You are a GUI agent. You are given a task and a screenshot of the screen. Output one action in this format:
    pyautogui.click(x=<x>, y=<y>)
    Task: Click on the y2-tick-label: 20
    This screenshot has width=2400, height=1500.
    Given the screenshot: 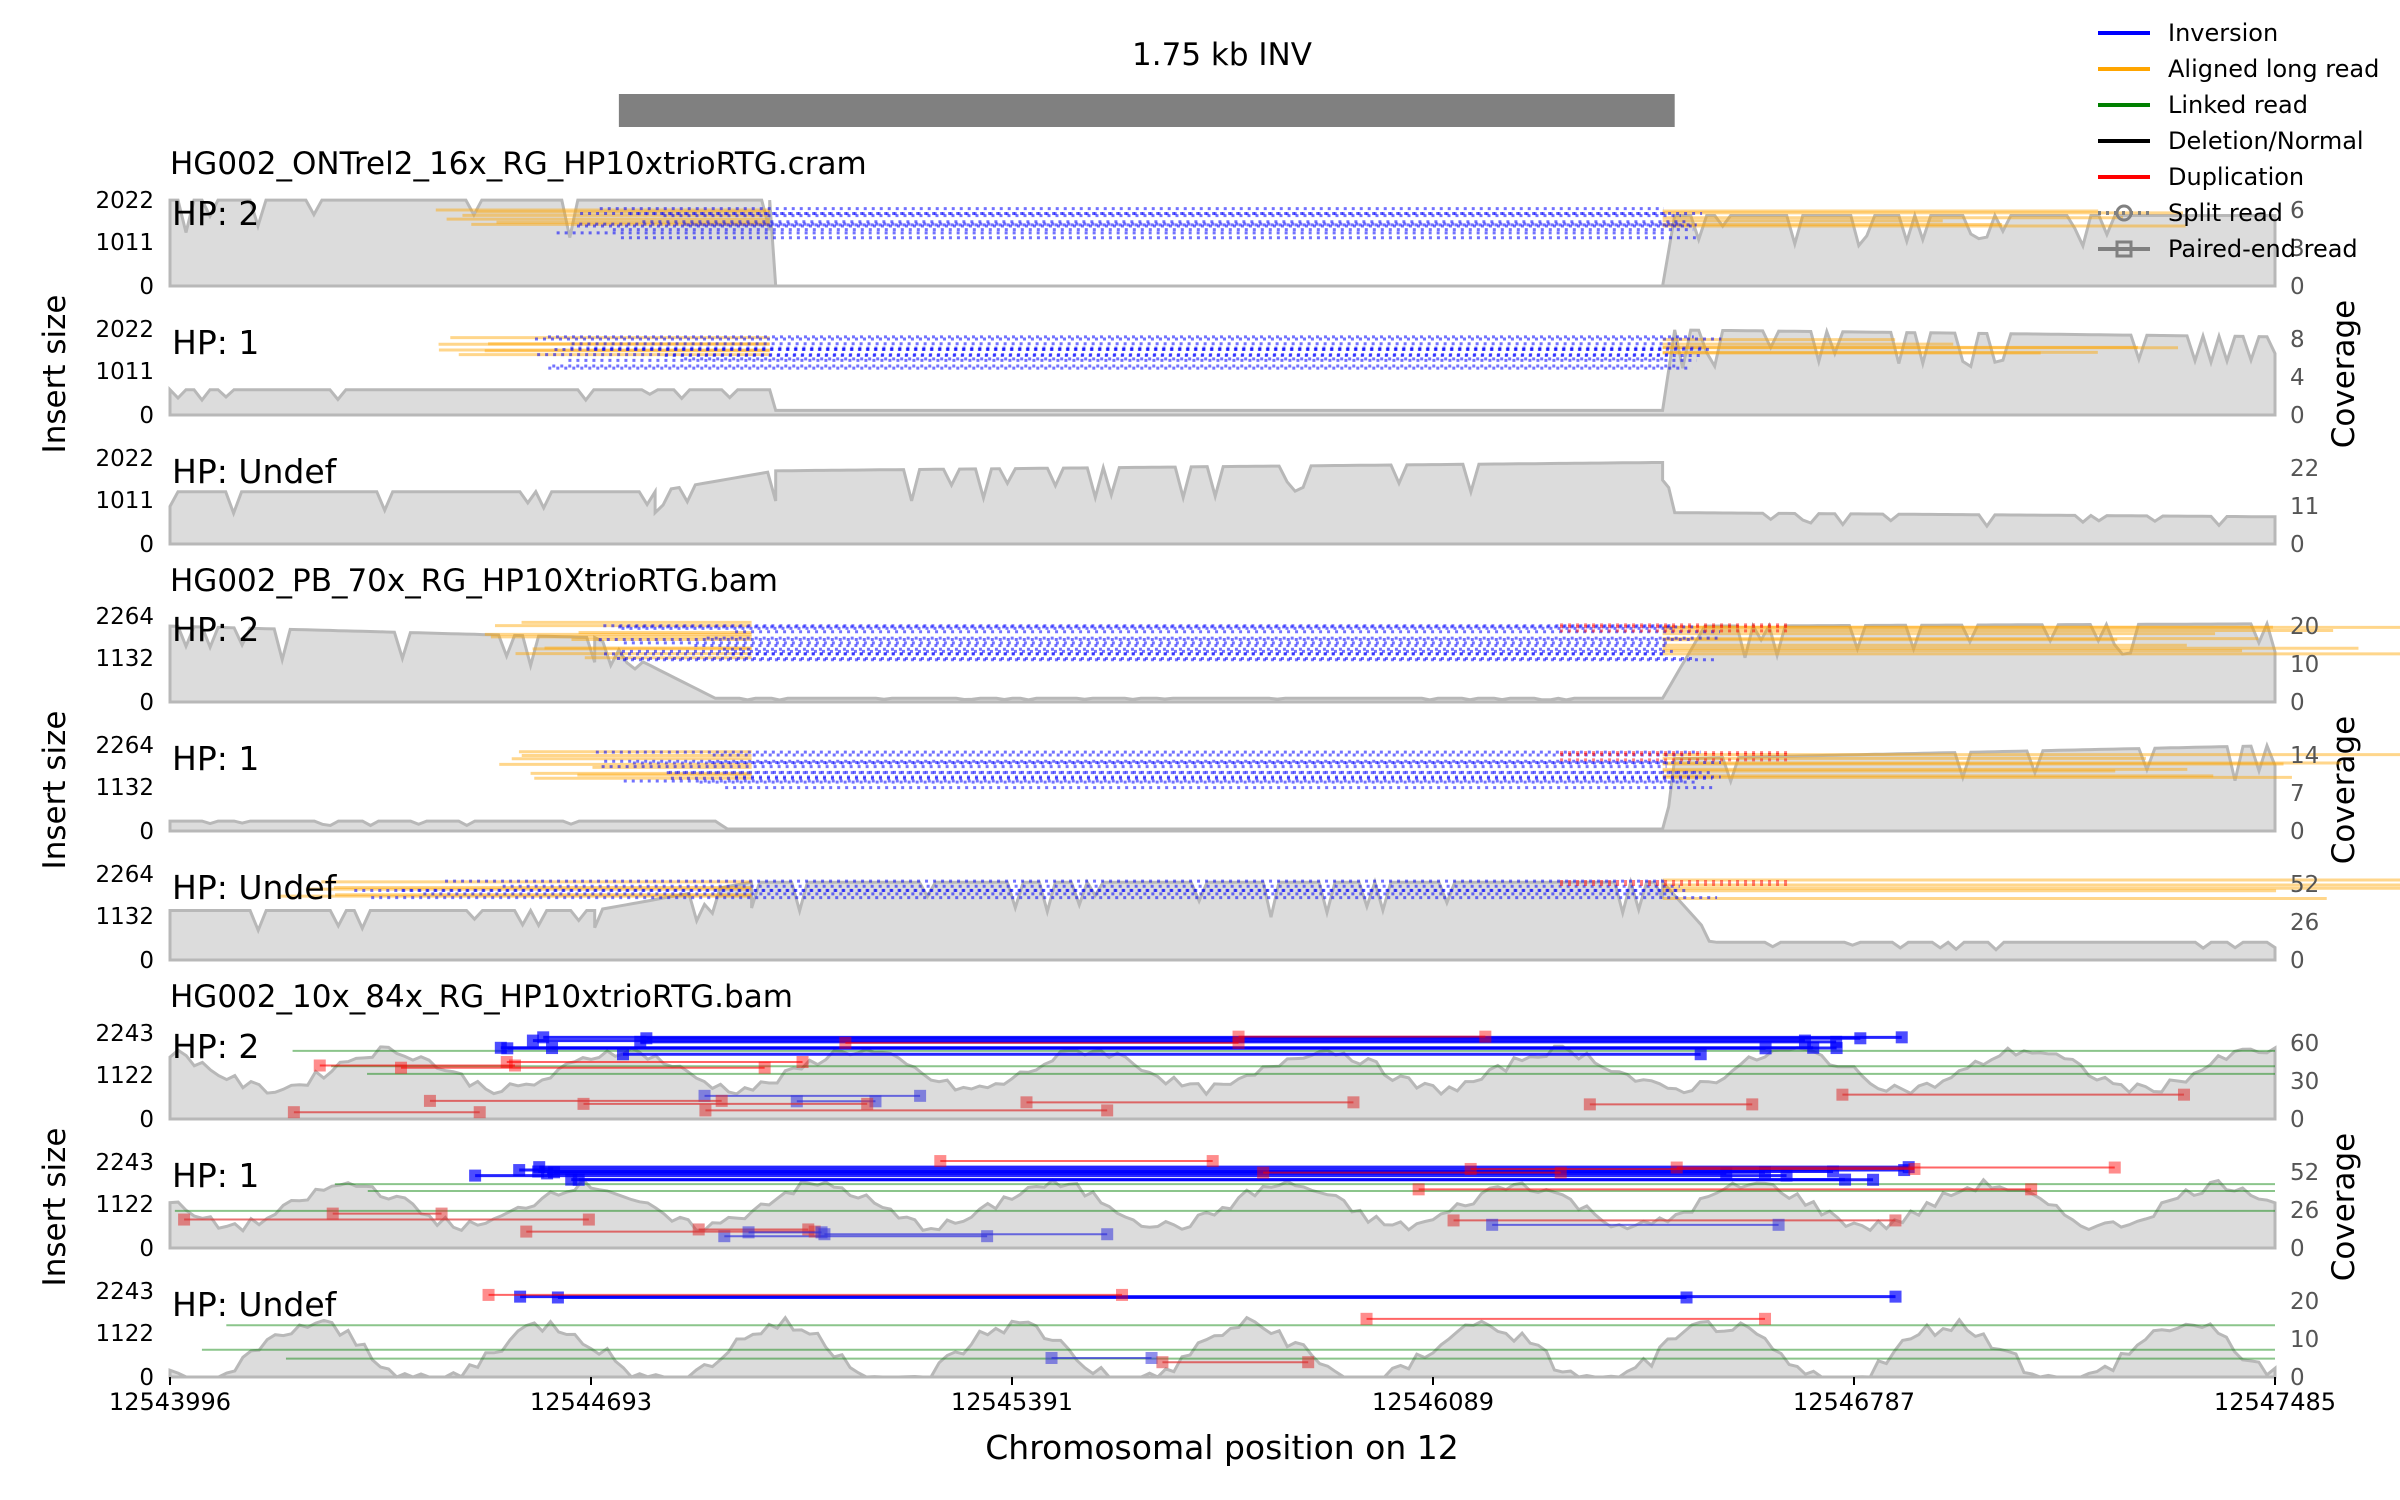 What is the action you would take?
    pyautogui.click(x=2304, y=1302)
    